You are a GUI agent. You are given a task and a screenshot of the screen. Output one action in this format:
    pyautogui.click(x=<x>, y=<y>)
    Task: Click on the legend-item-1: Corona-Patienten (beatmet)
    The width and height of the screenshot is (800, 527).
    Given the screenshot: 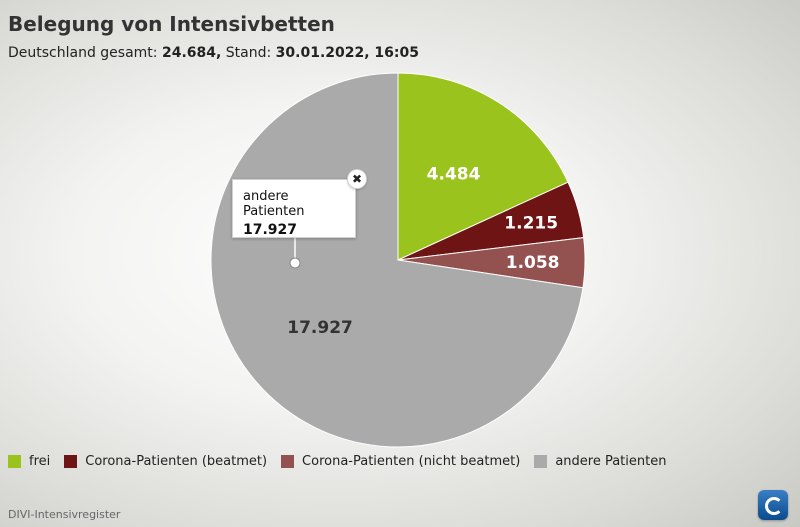 What is the action you would take?
    pyautogui.click(x=165, y=461)
    